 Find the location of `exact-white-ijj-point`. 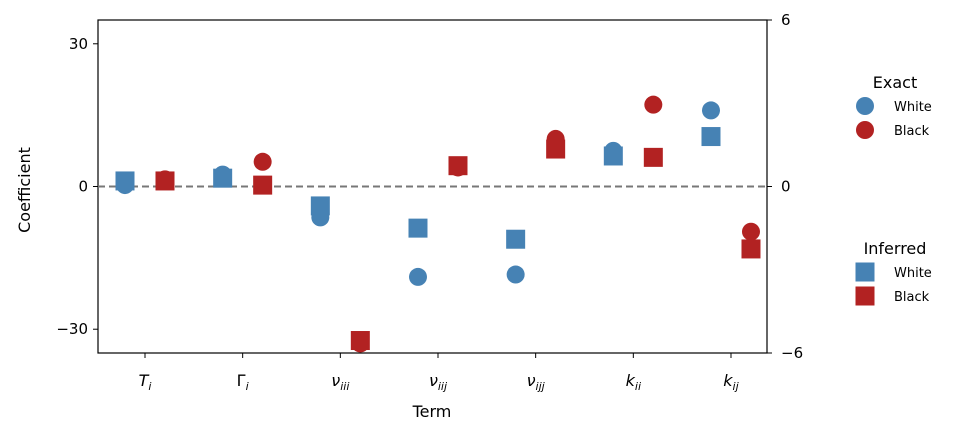

exact-white-ijj-point is located at coordinates (515, 274).